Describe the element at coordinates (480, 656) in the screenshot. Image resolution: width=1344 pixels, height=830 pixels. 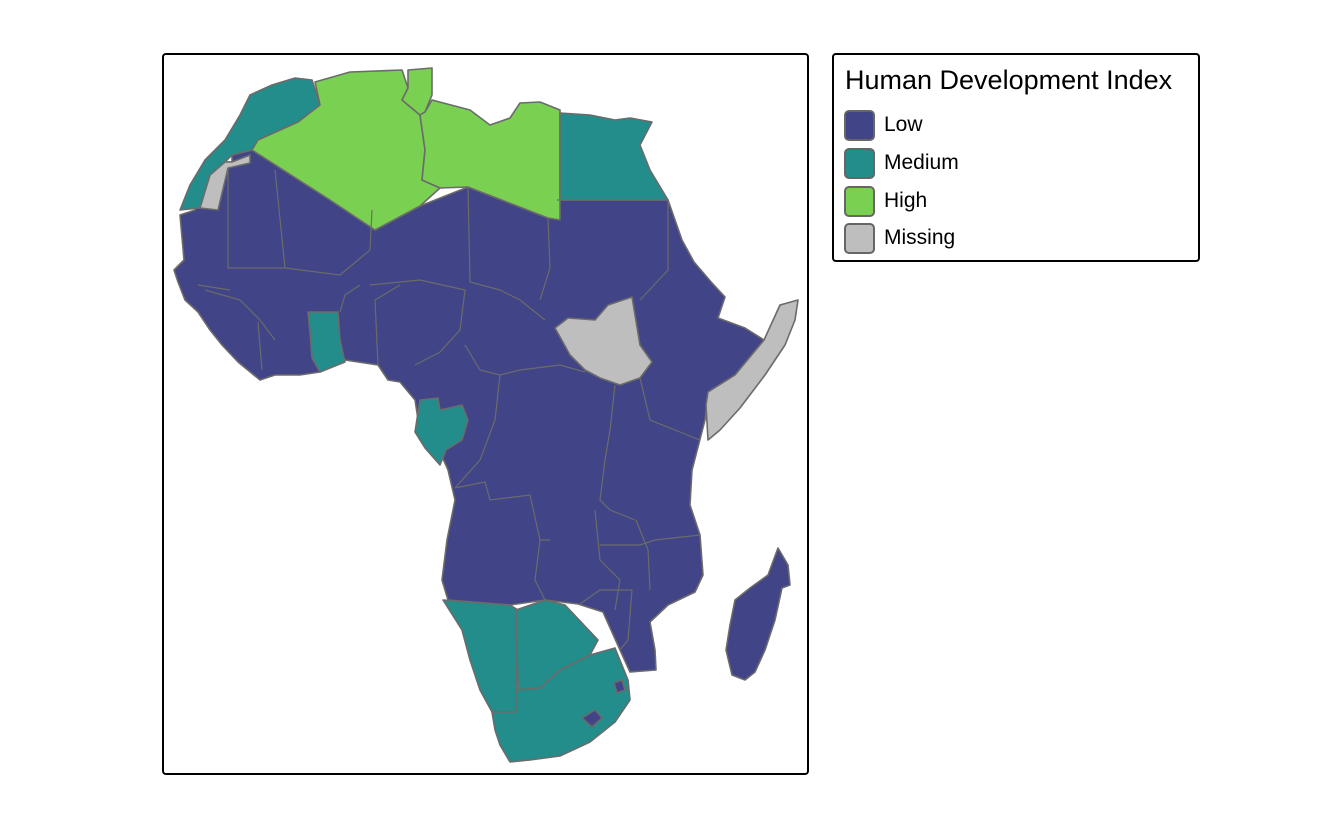
I see `country-namibia` at that location.